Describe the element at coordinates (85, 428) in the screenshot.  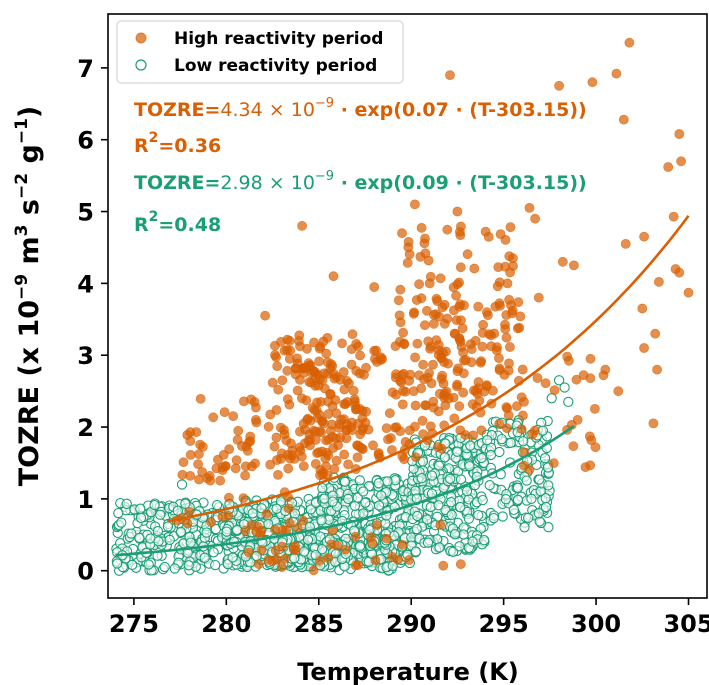
I see `y-tick-label: 2` at that location.